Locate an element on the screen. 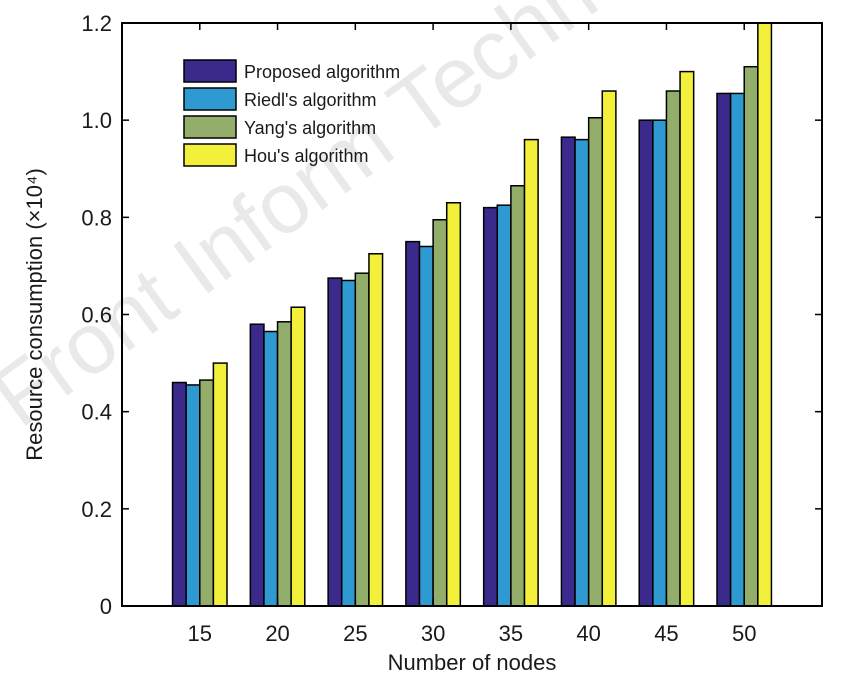 This screenshot has width=842, height=676. y-tick-label: 0.4 is located at coordinates (96, 412).